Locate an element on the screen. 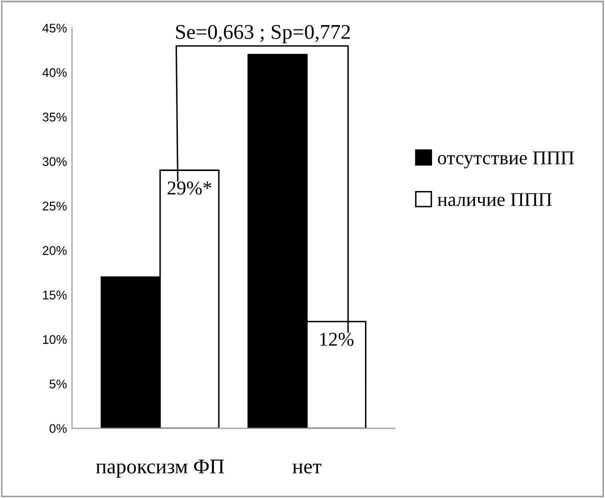 Image resolution: width=605 pixels, height=498 pixels. legend-label: наличие ППП is located at coordinates (495, 199).